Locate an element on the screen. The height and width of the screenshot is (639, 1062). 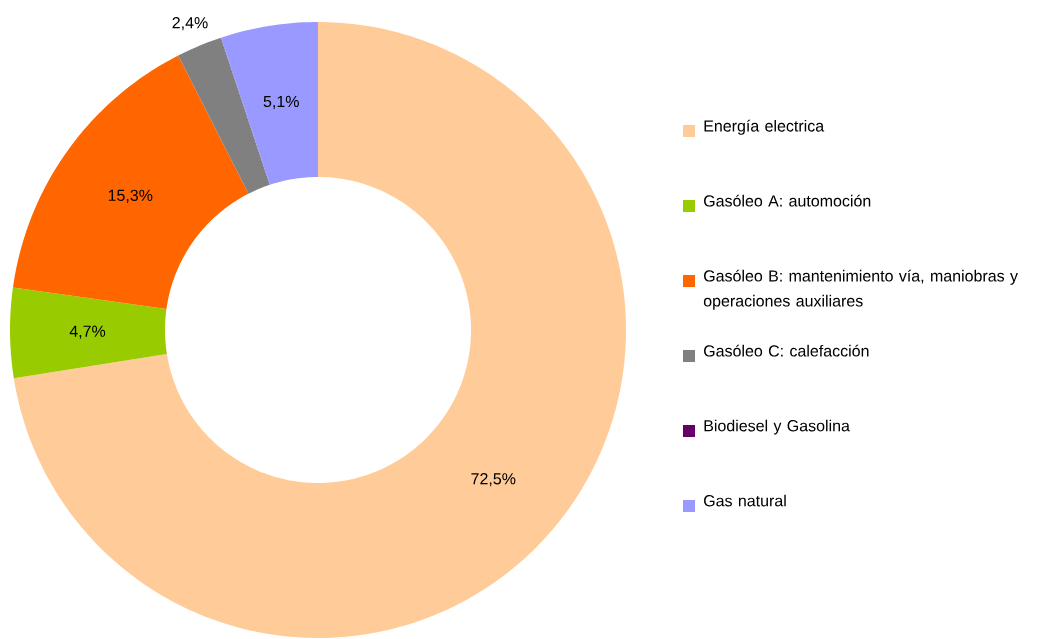
data-label: 15,3% is located at coordinates (130, 196).